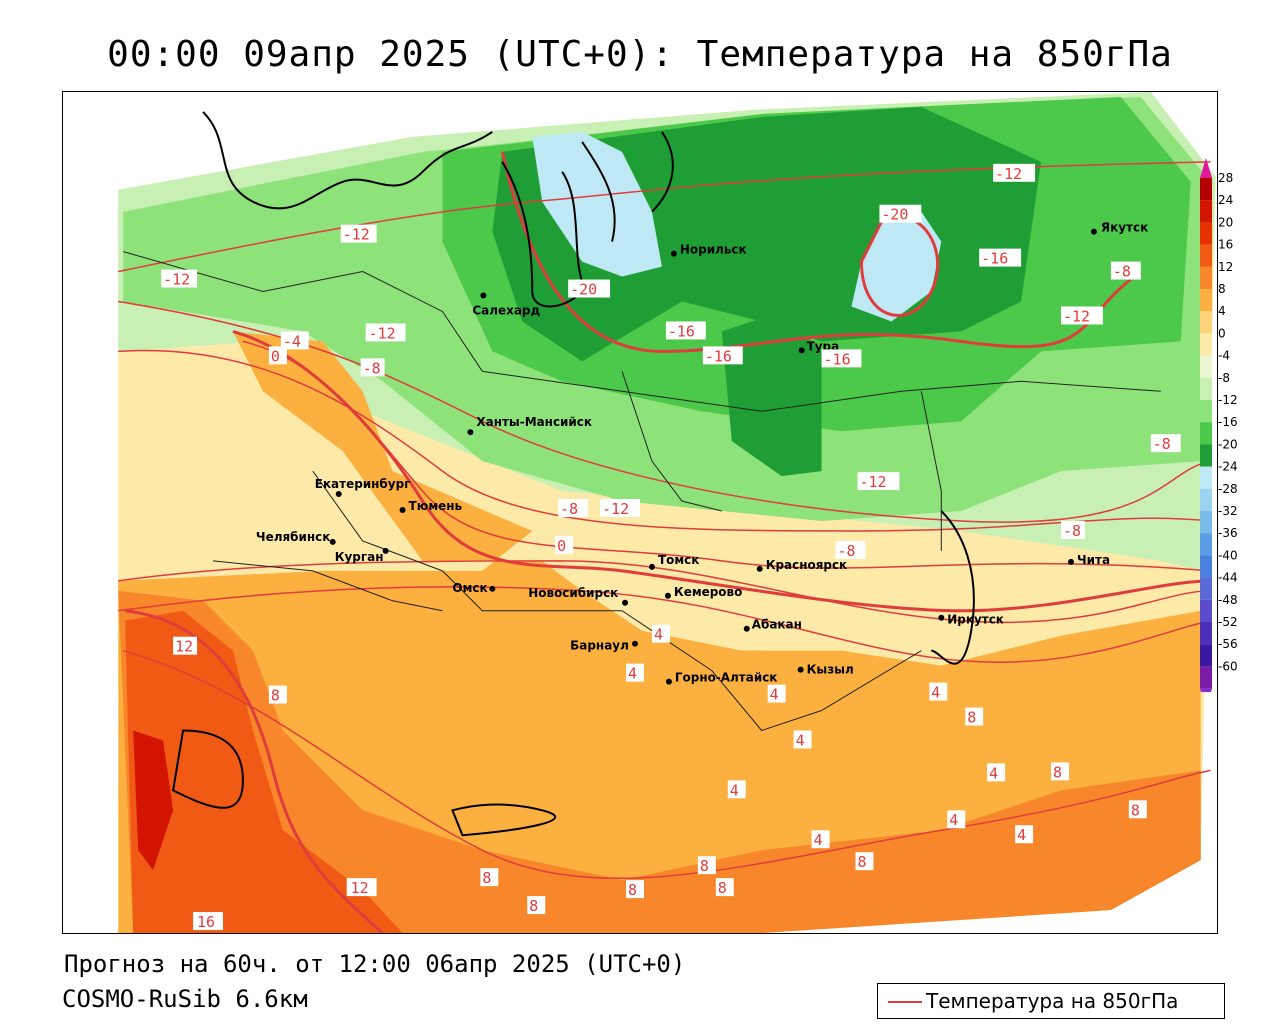 This screenshot has height=1024, width=1280. What do you see at coordinates (363, 484) in the screenshot?
I see `city-label: Екатеринбург` at bounding box center [363, 484].